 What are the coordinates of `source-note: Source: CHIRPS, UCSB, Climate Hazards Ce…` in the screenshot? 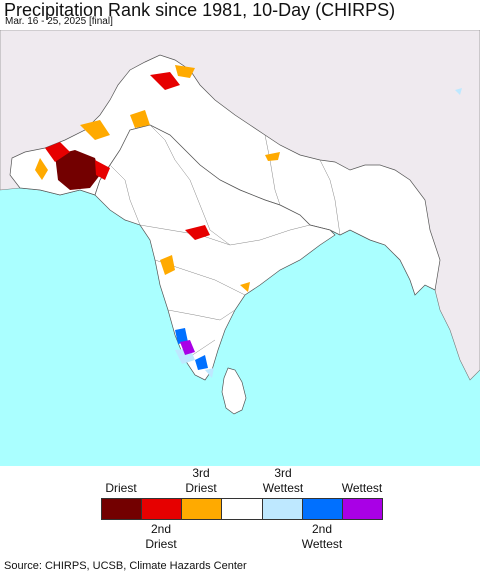 It's located at (125, 566).